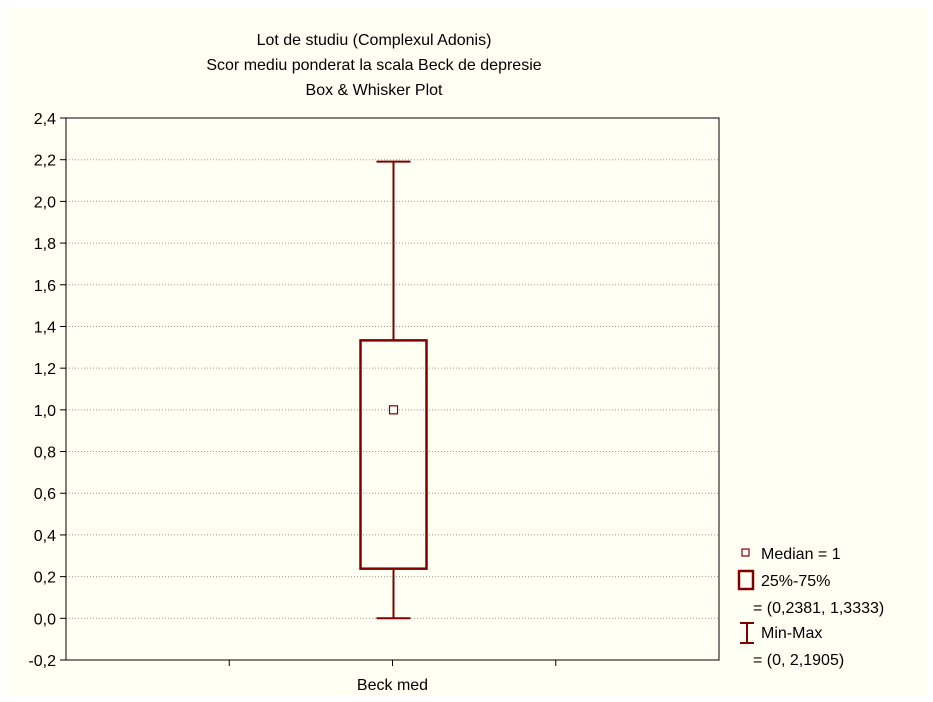 The width and height of the screenshot is (933, 702). Describe the element at coordinates (745, 552) in the screenshot. I see `legend-median-marker` at that location.